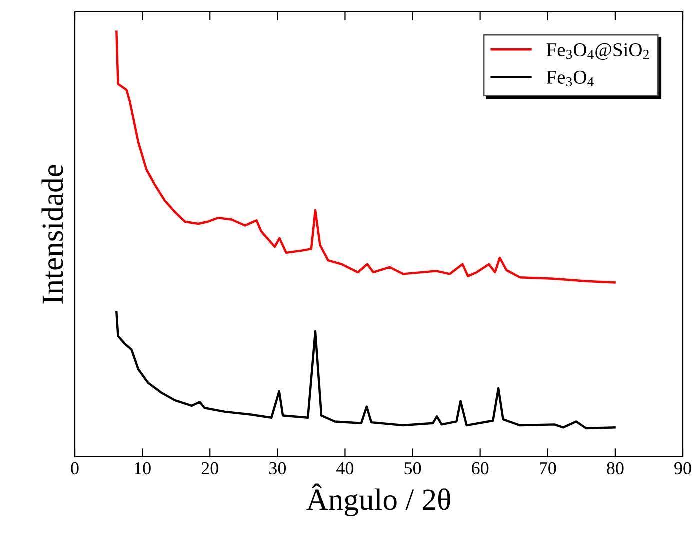 The height and width of the screenshot is (533, 694). Describe the element at coordinates (548, 468) in the screenshot. I see `x-tick-label: 70` at that location.